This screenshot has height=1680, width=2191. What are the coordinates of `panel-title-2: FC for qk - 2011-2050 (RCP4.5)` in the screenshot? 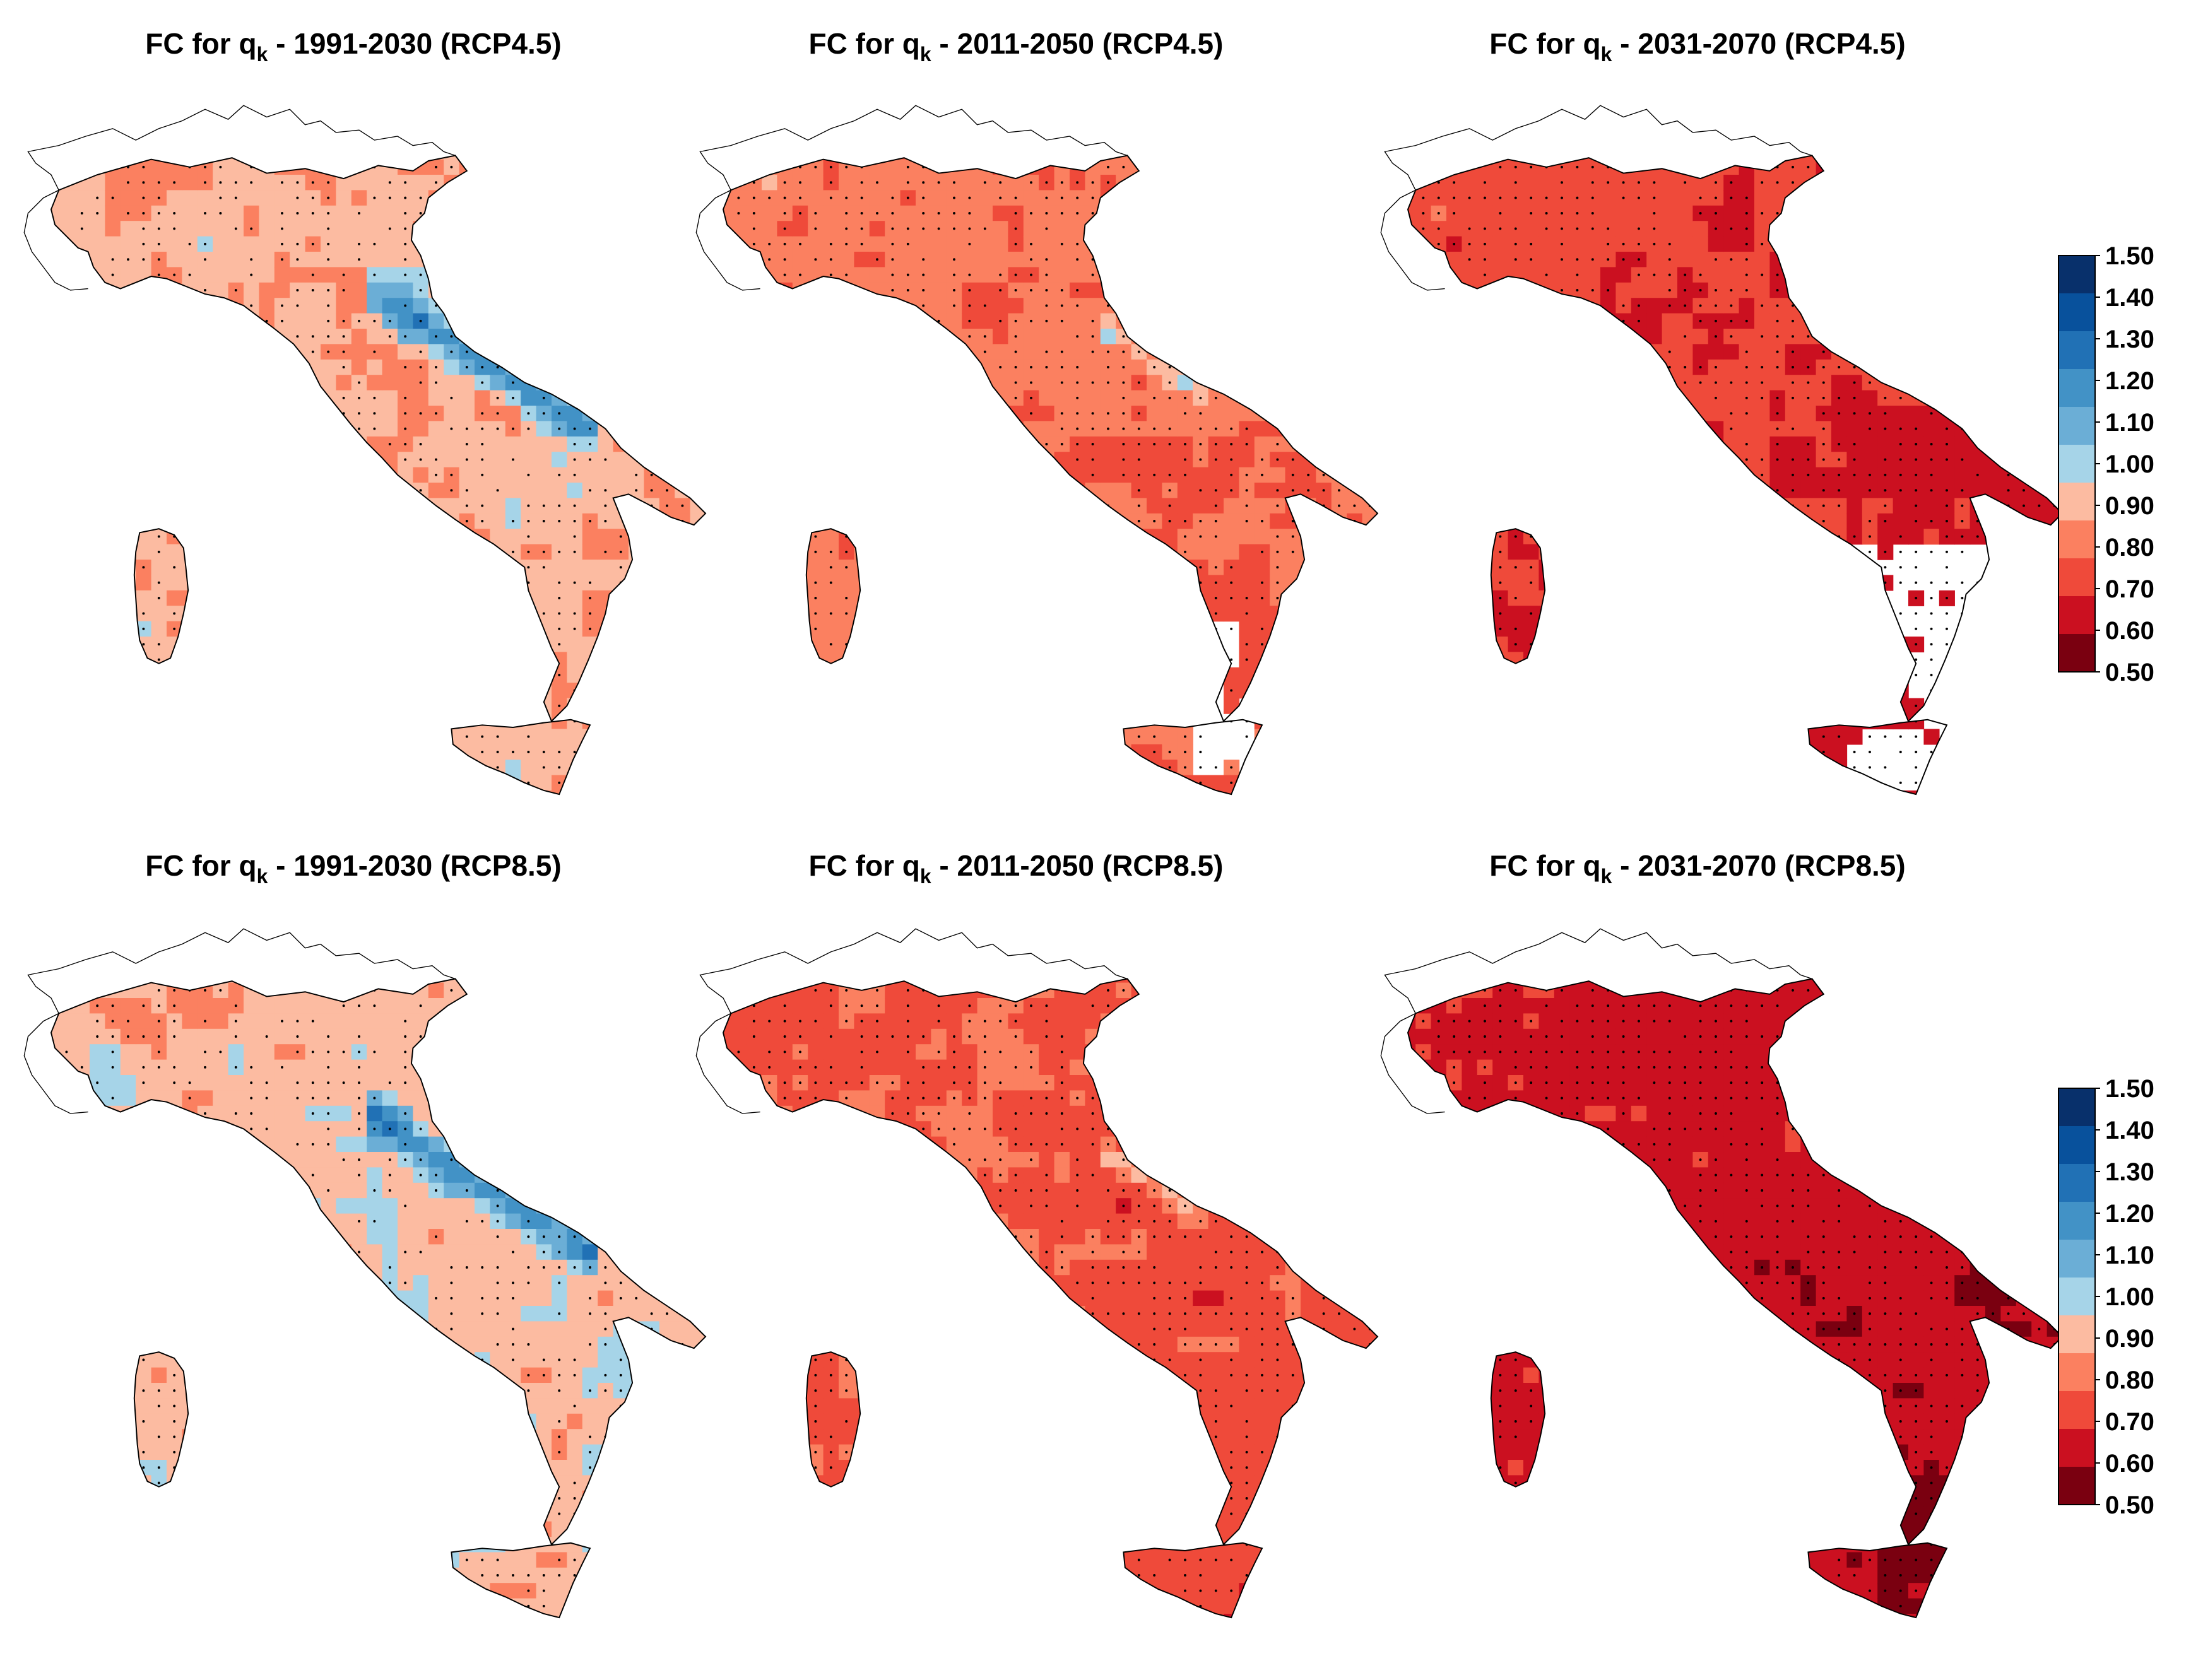 It's located at (1016, 46).